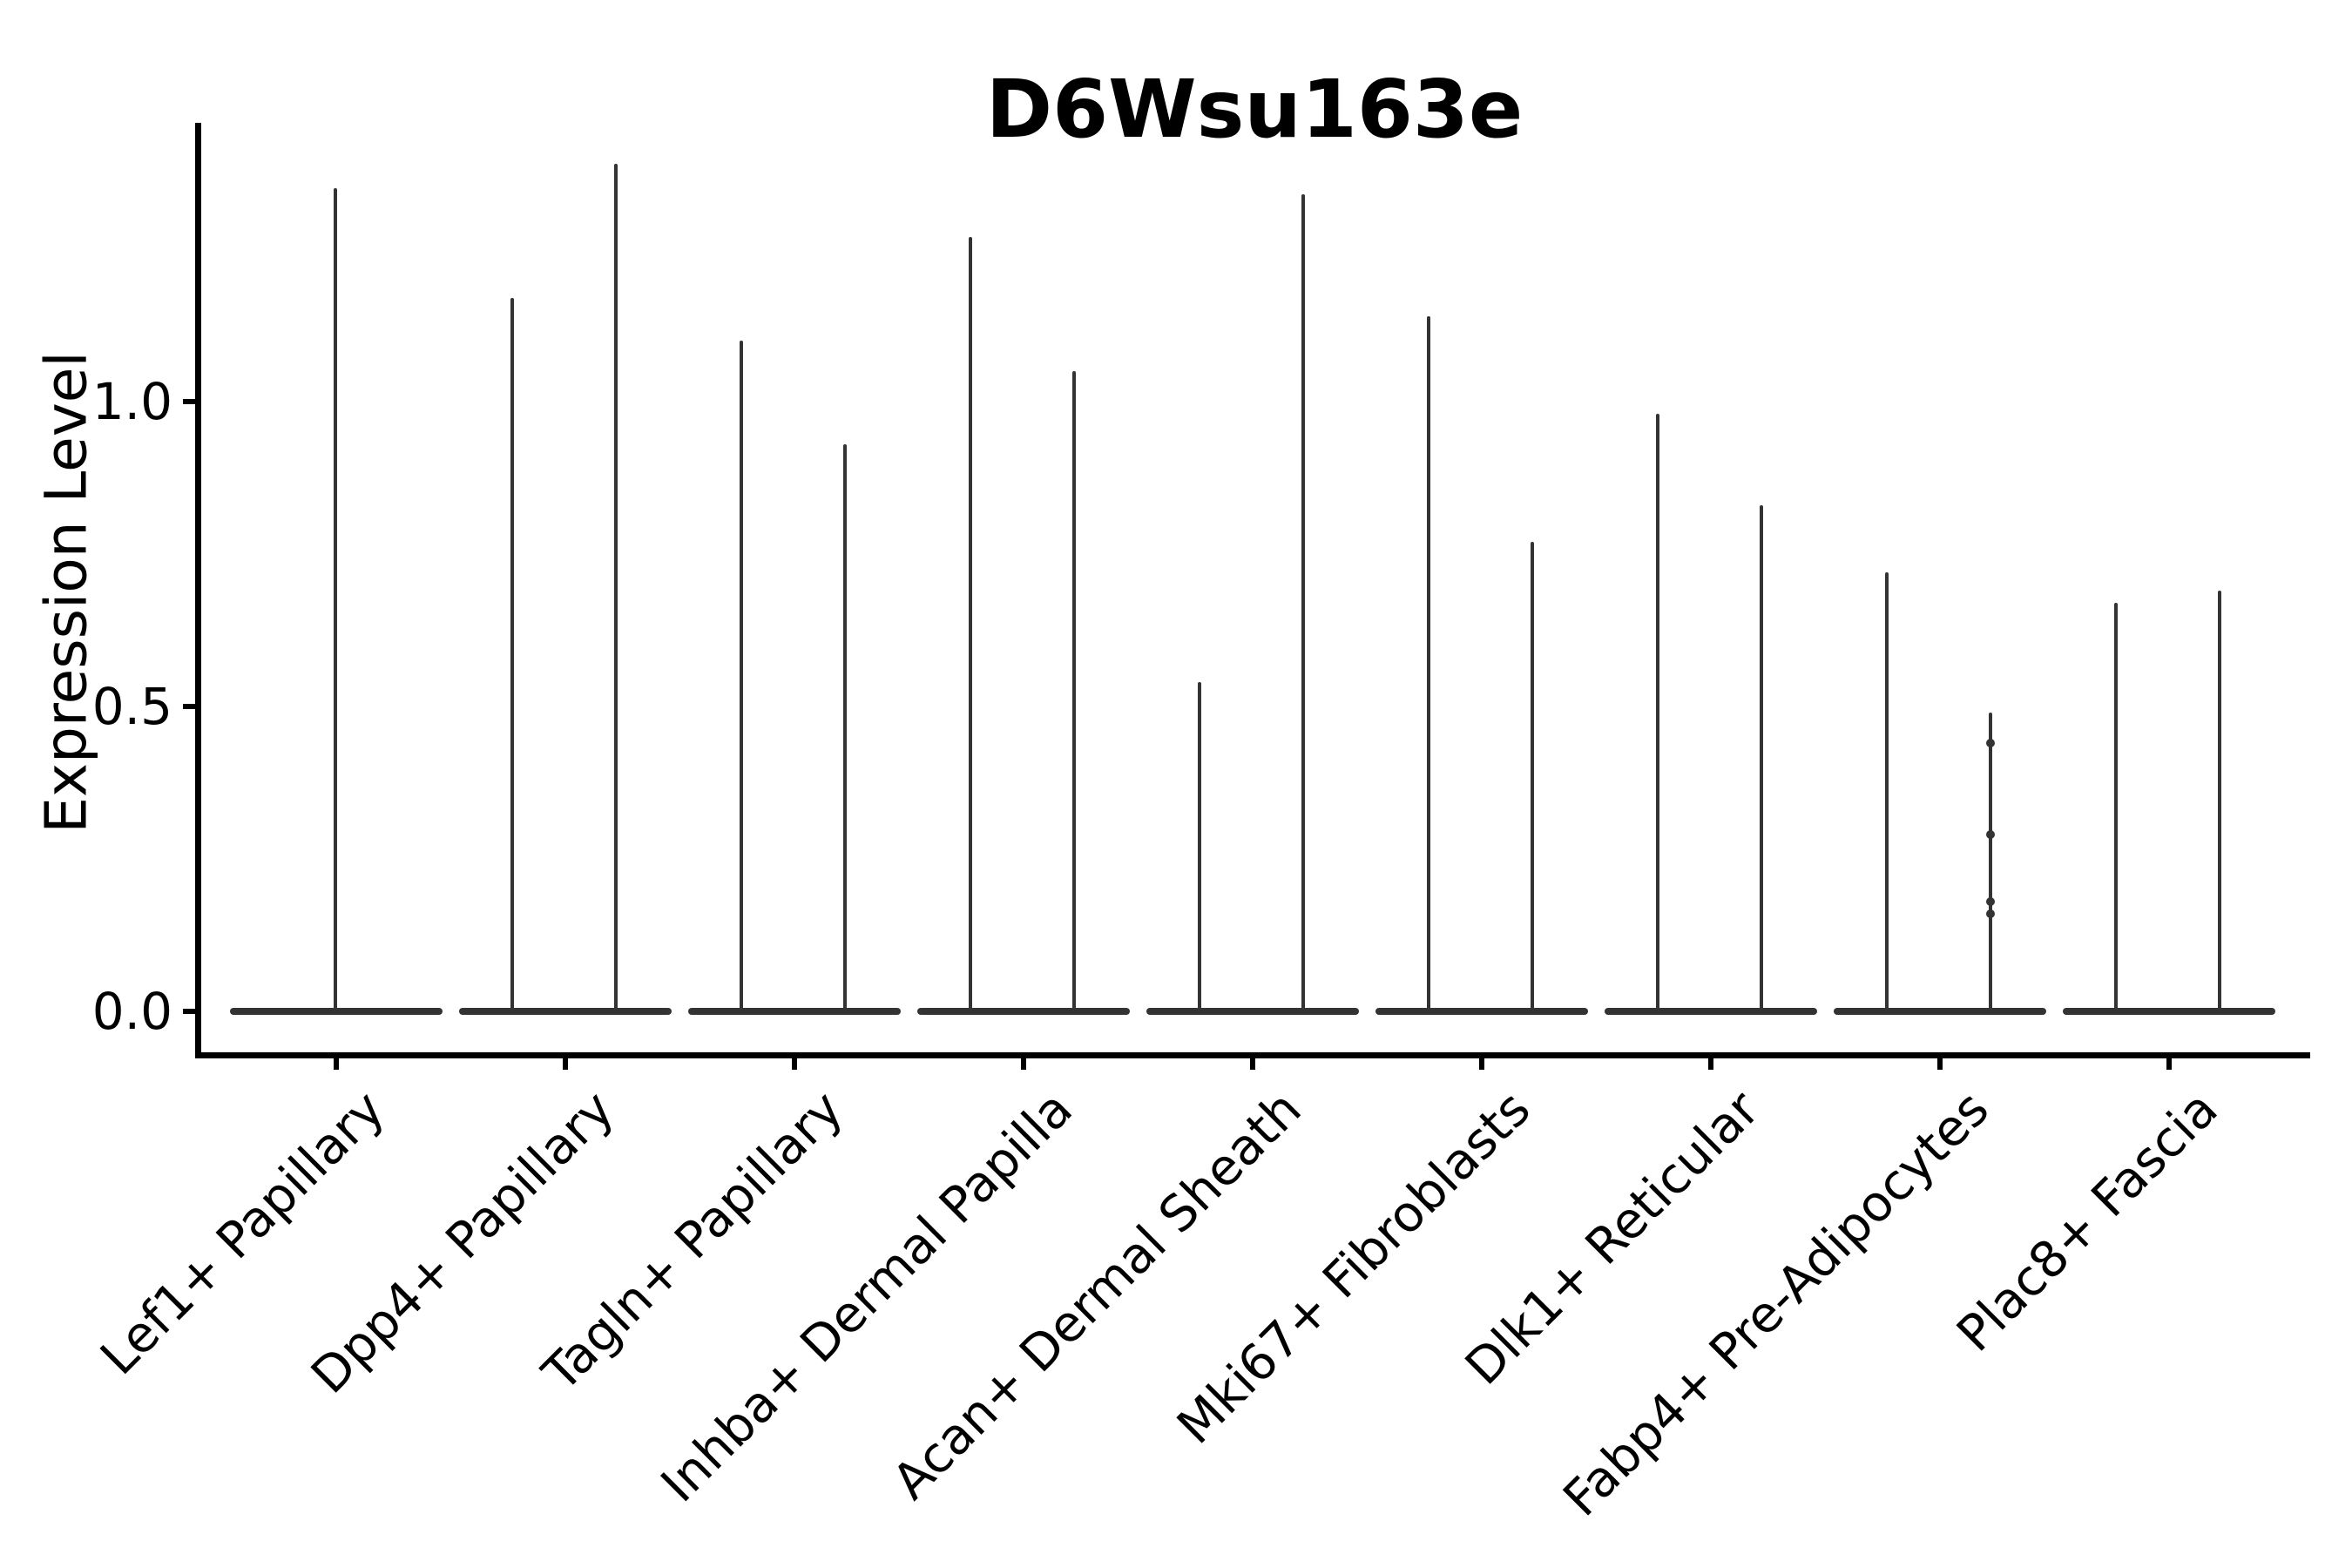 This screenshot has height=1568, width=2352. I want to click on y-tick-label: 1.0, so click(131, 401).